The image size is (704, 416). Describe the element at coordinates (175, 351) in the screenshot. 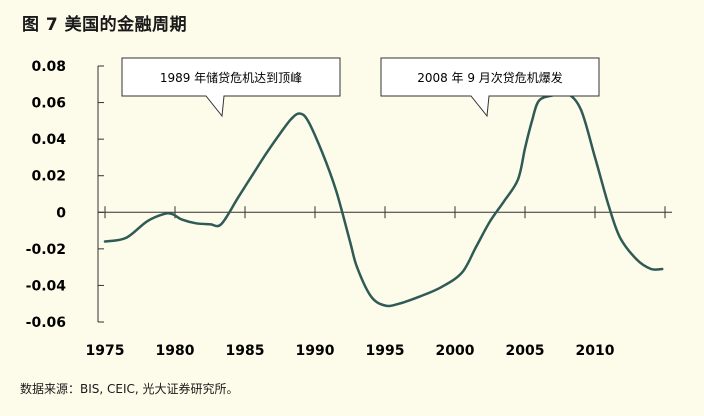

I see `x-tick-label: 1980` at that location.